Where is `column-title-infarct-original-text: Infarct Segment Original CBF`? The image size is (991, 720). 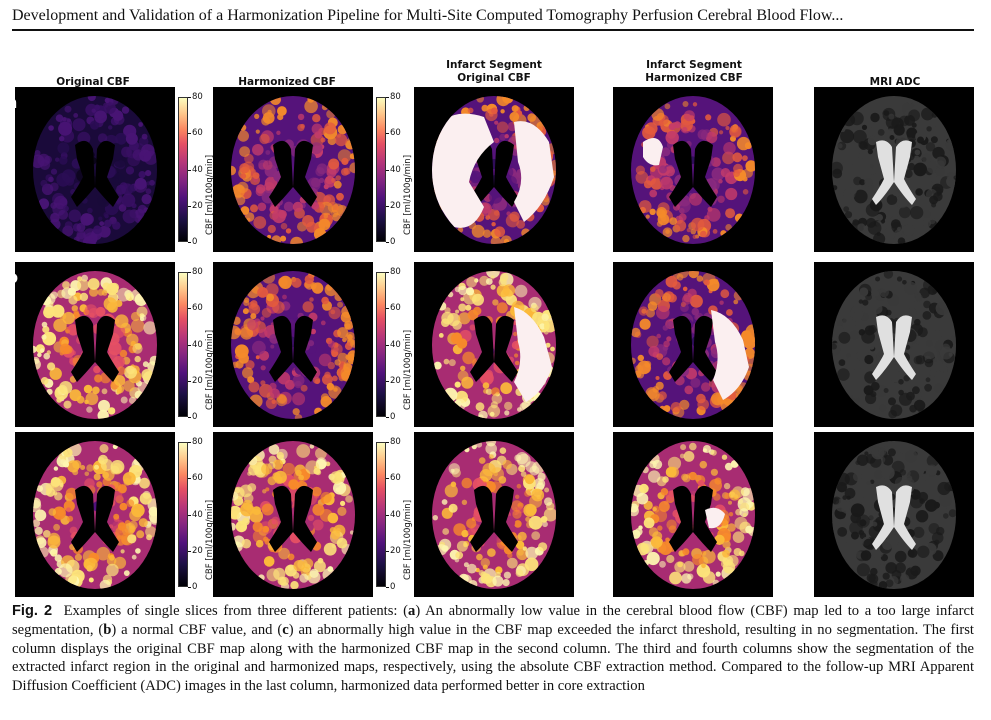
column-title-infarct-original-text: Infarct Segment Original CBF is located at coordinates (494, 71).